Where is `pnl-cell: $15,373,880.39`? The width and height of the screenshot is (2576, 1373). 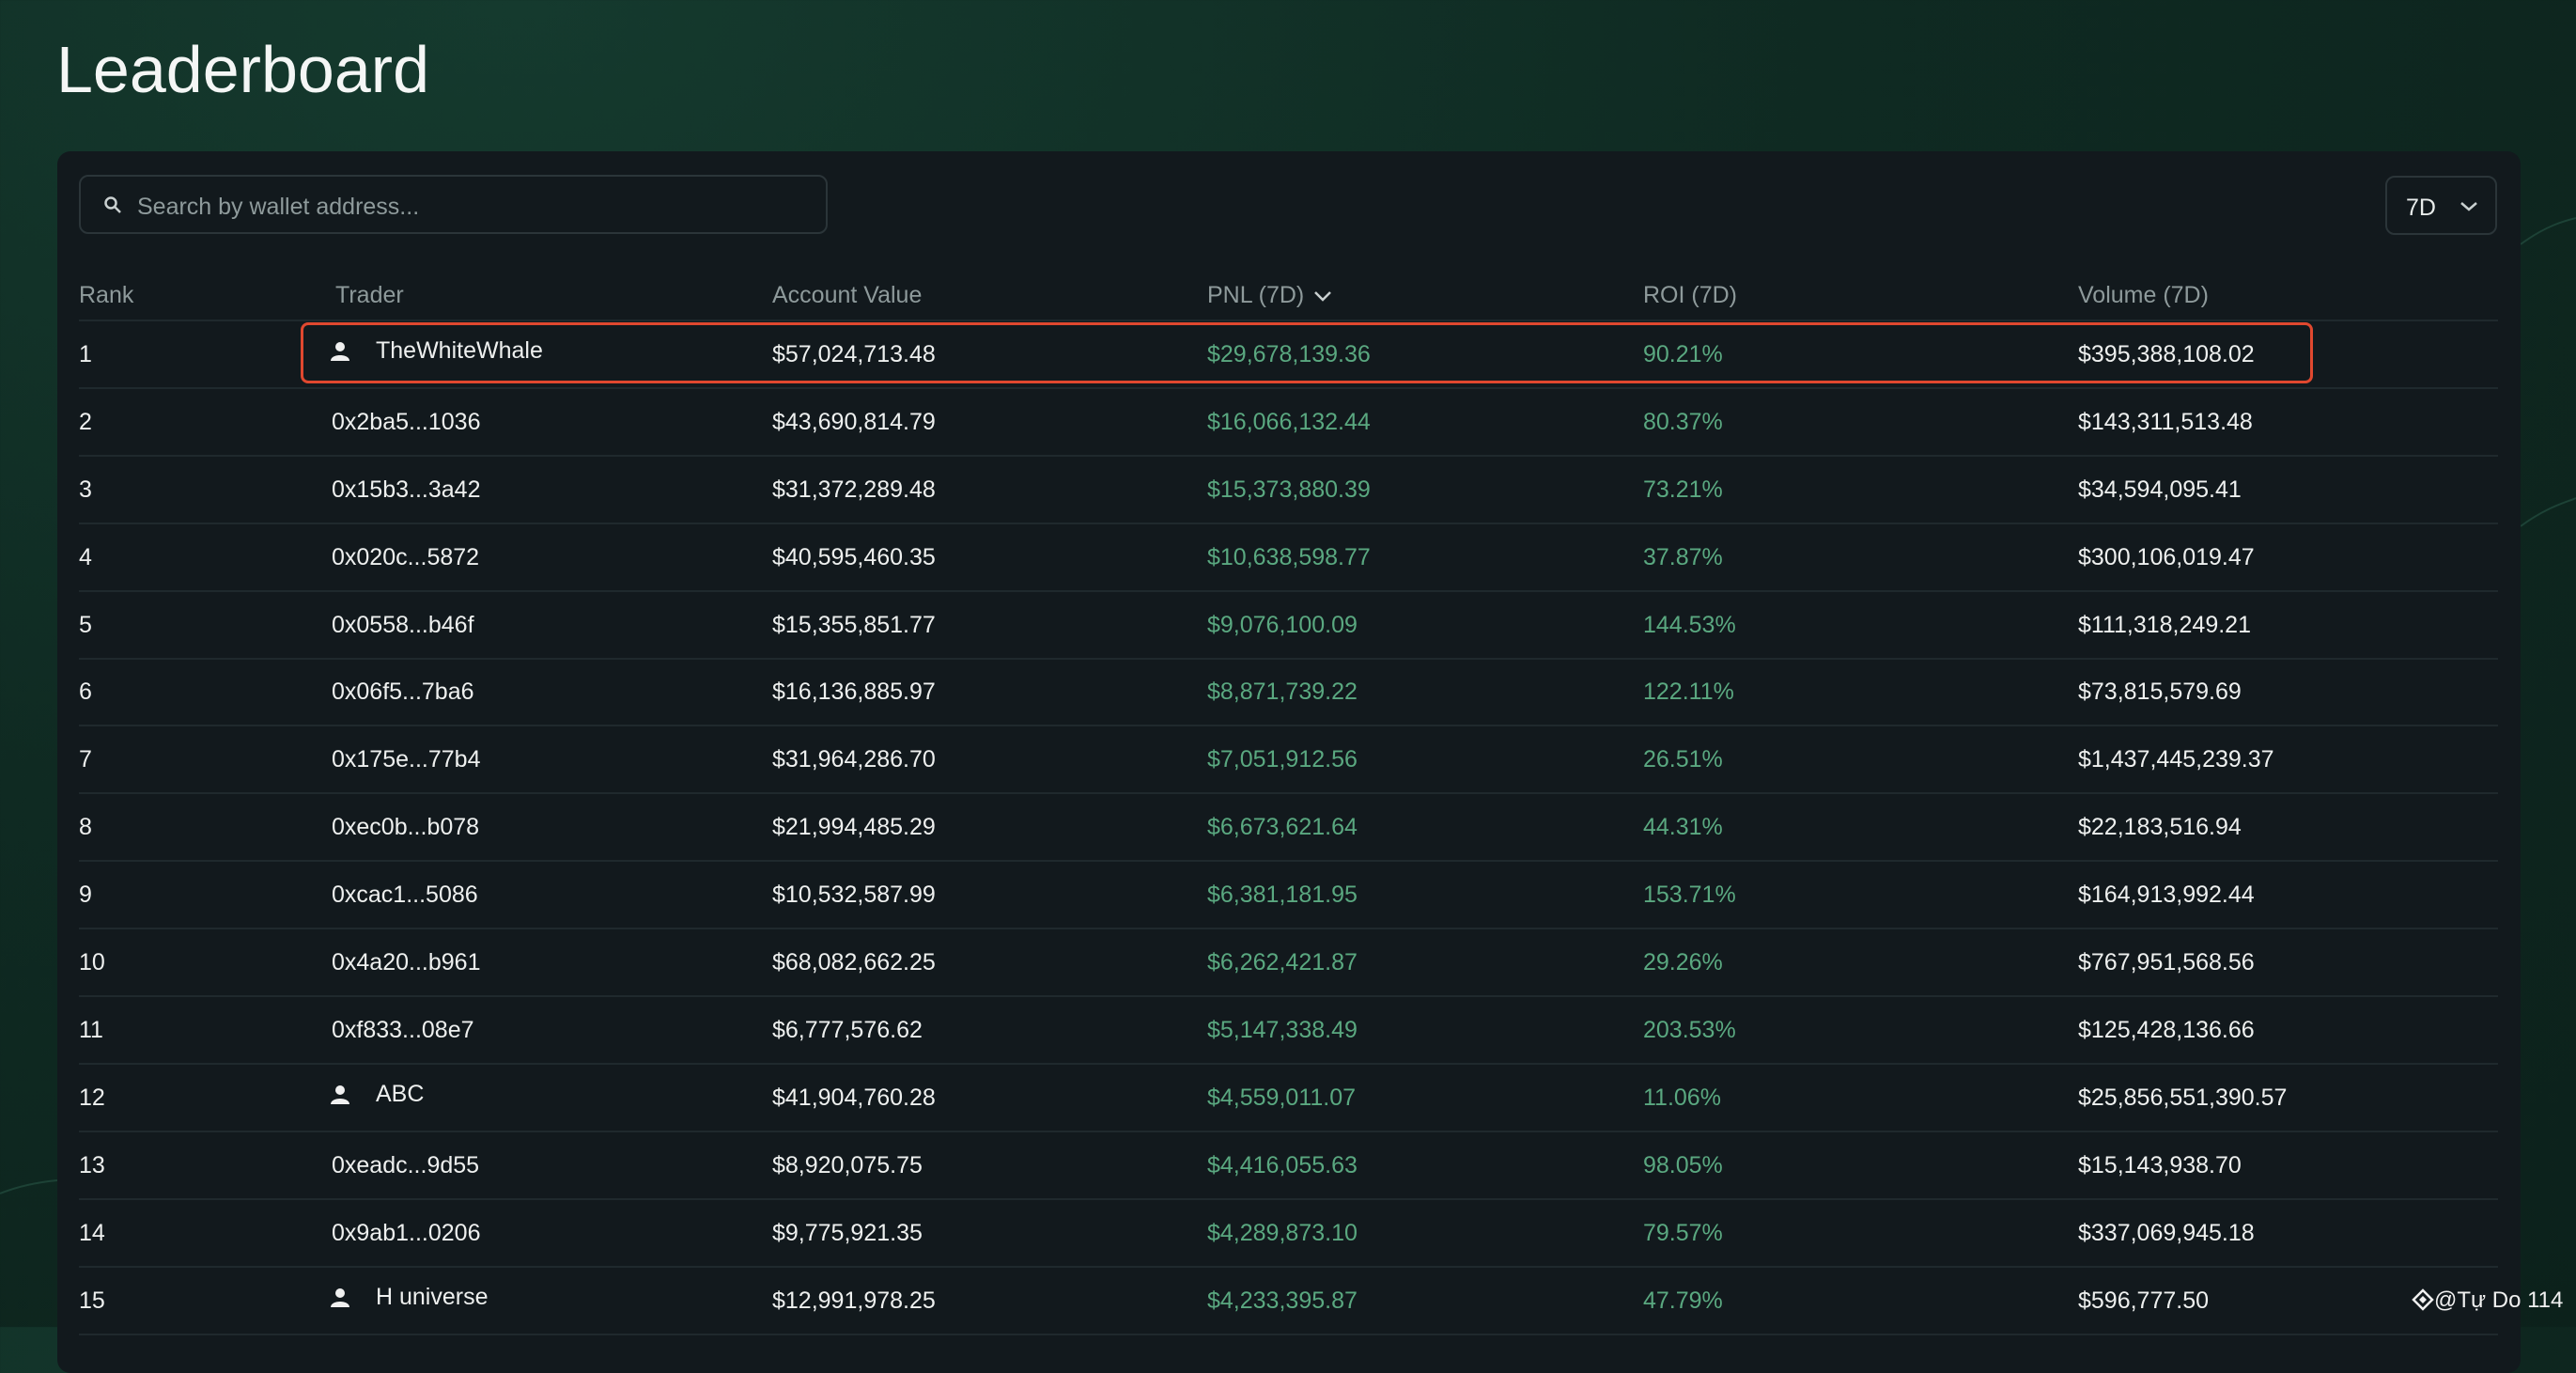 pnl-cell: $15,373,880.39 is located at coordinates (1289, 489).